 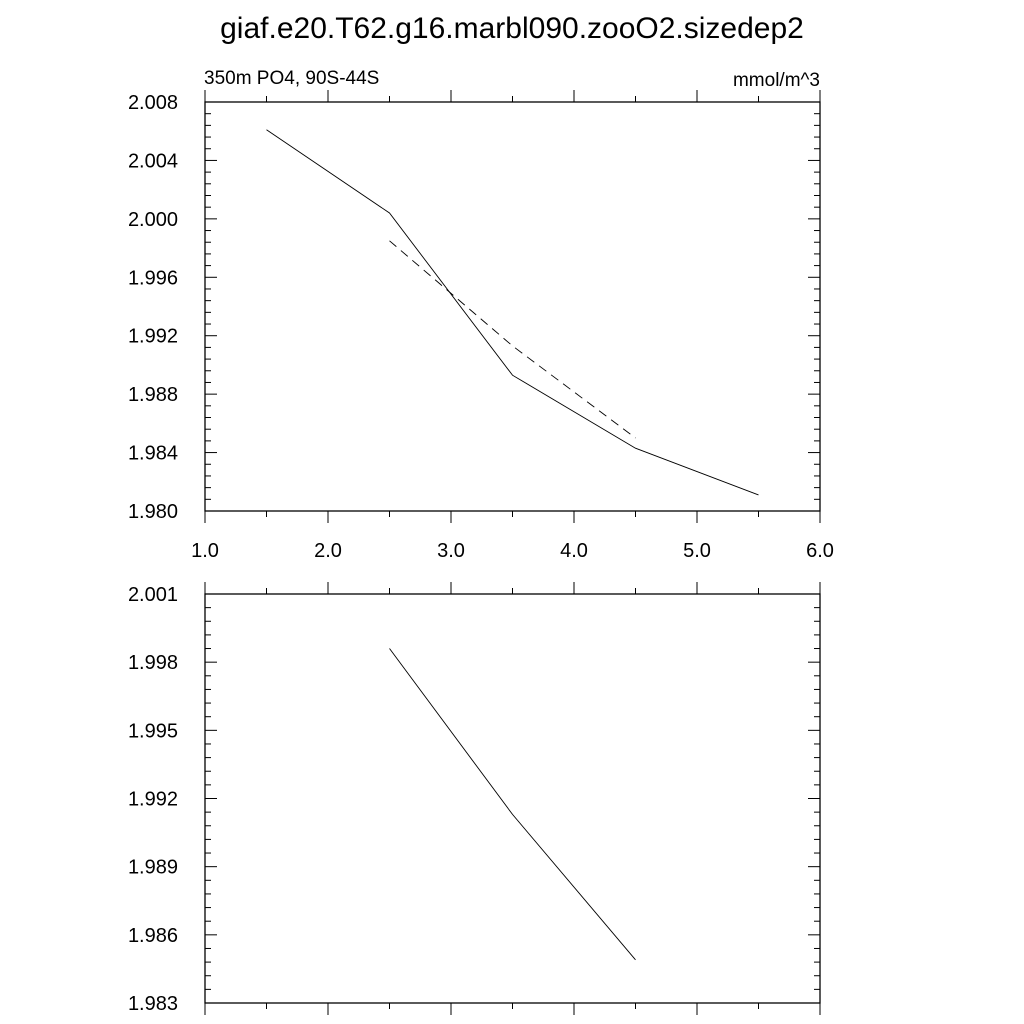 What do you see at coordinates (153, 395) in the screenshot?
I see `y-tick-label: 1.988` at bounding box center [153, 395].